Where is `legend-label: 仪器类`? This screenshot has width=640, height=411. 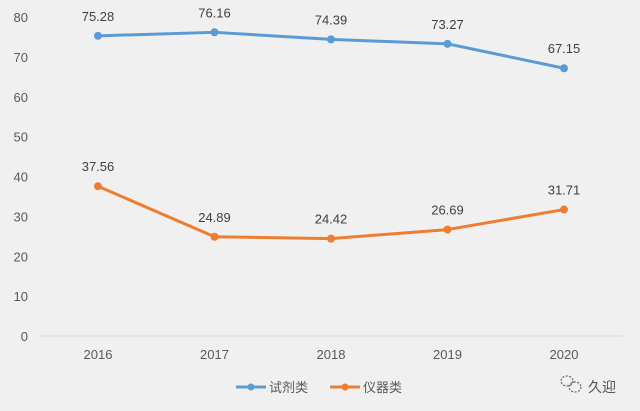 legend-label: 仪器类 is located at coordinates (382, 387).